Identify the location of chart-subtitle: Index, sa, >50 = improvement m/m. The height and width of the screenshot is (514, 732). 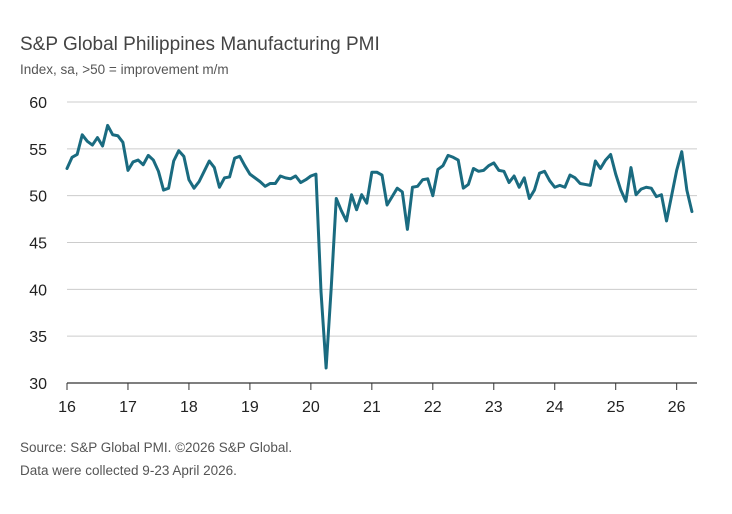
(124, 69).